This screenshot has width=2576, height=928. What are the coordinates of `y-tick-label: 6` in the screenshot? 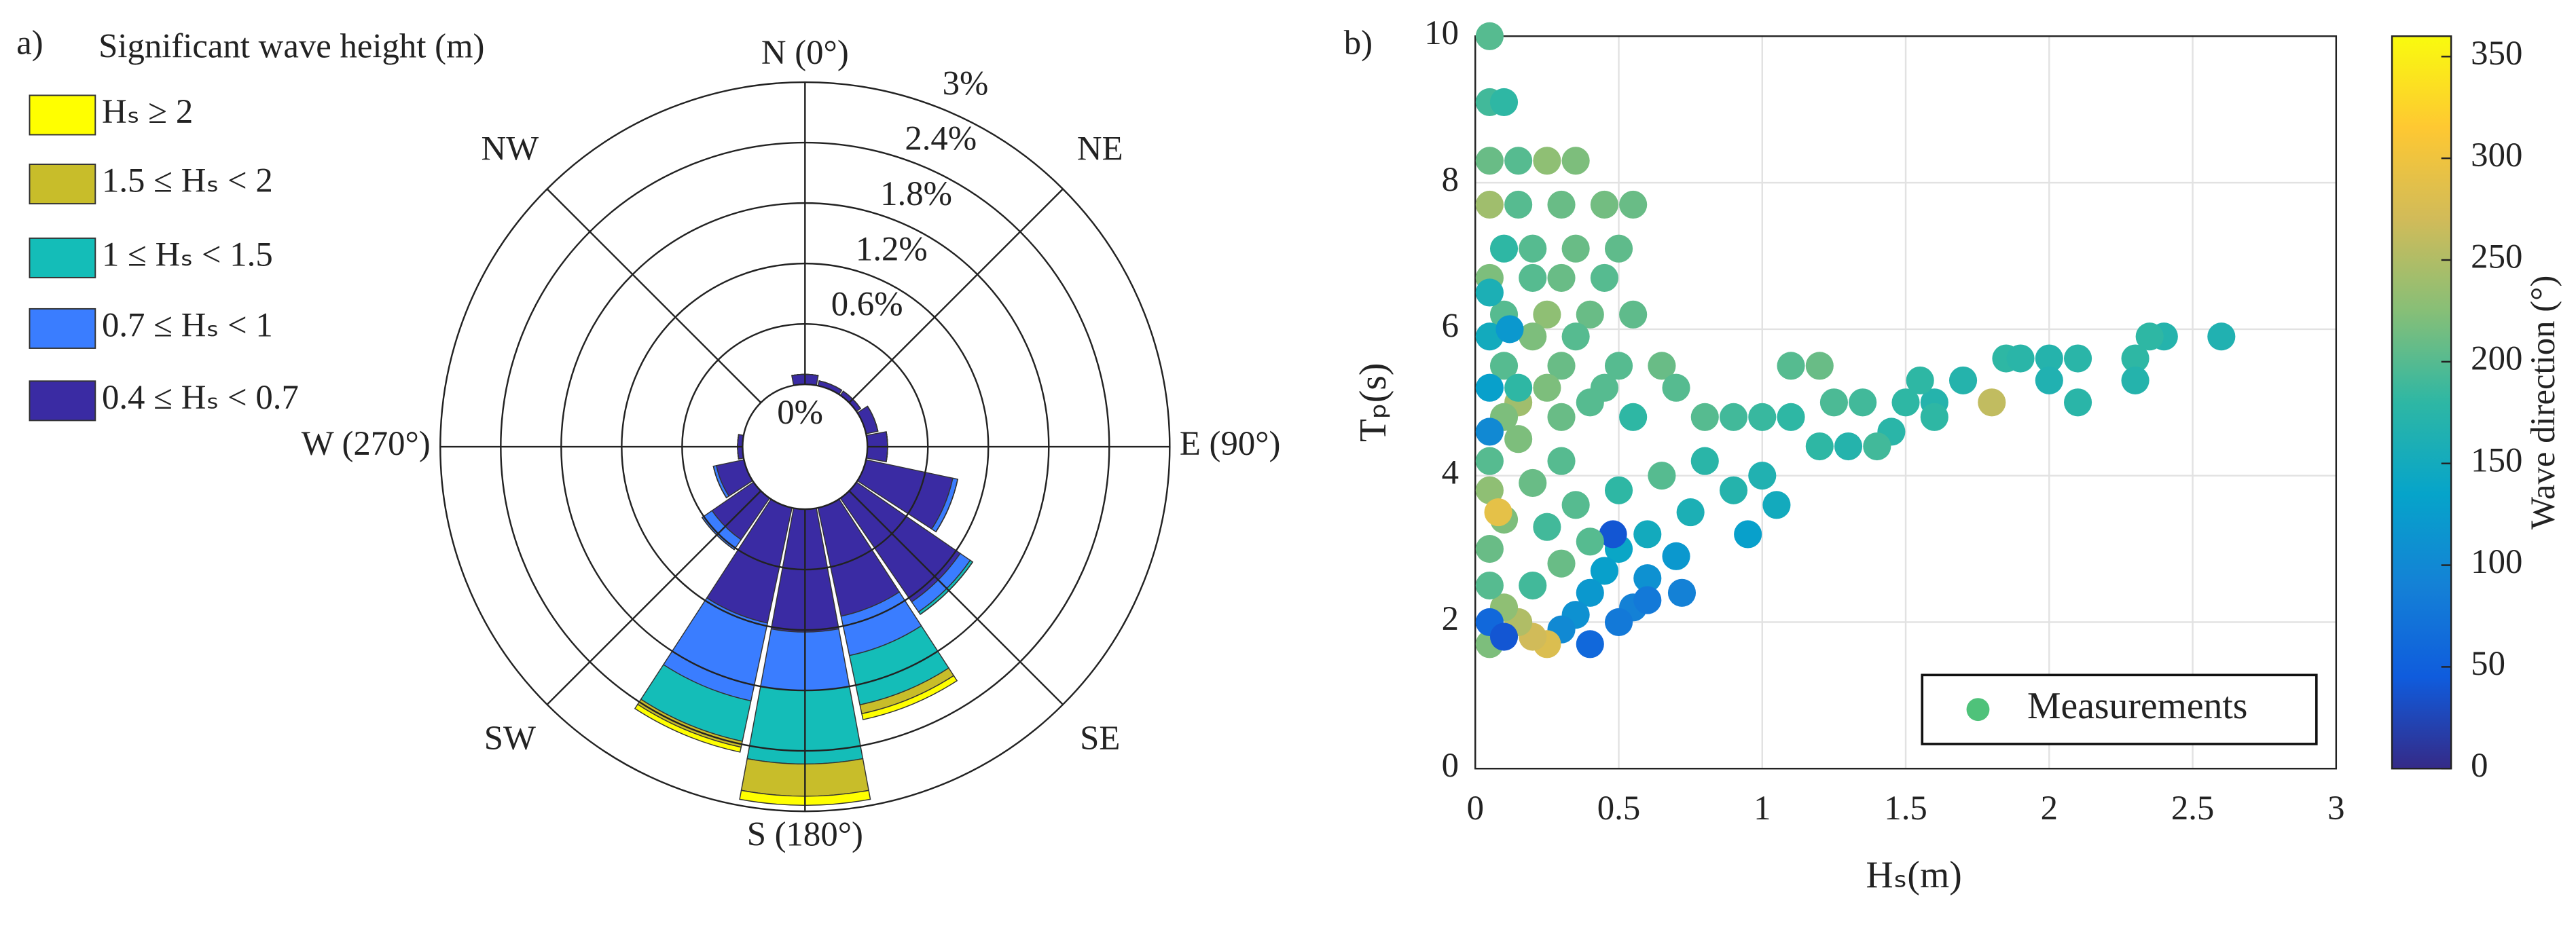 It's located at (1450, 326).